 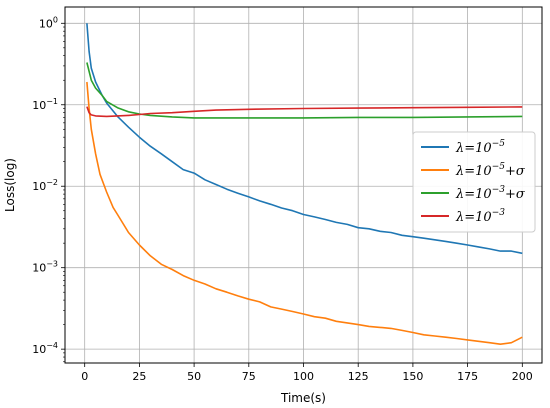 What do you see at coordinates (467, 376) in the screenshot?
I see `x-tick-label: 175` at bounding box center [467, 376].